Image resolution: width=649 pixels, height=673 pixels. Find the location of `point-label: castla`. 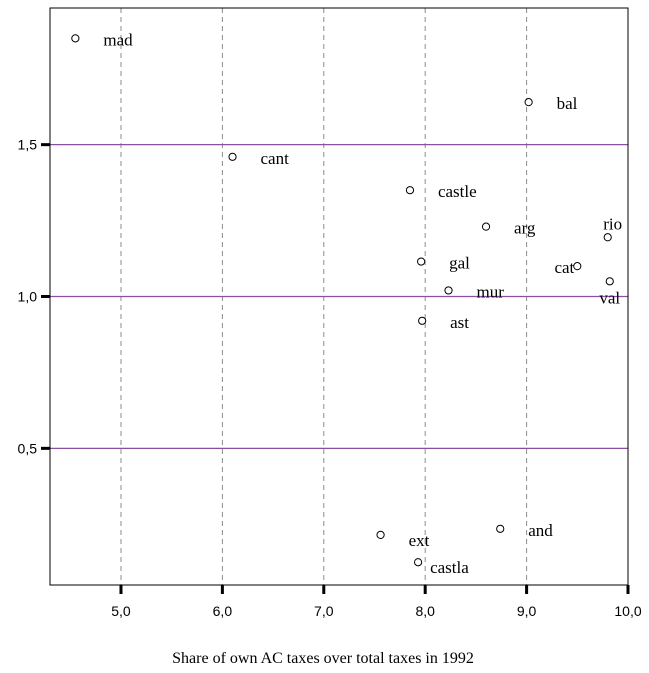

point-label: castla is located at coordinates (449, 567).